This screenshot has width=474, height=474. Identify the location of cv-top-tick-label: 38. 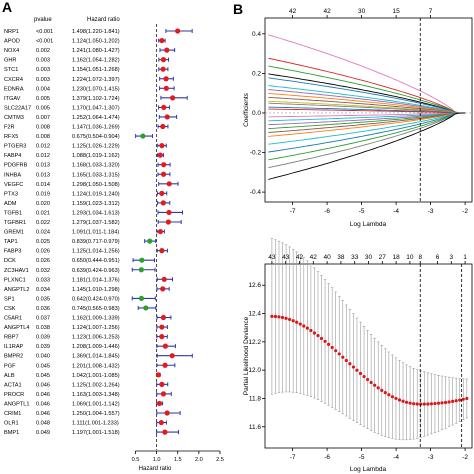
(341, 257).